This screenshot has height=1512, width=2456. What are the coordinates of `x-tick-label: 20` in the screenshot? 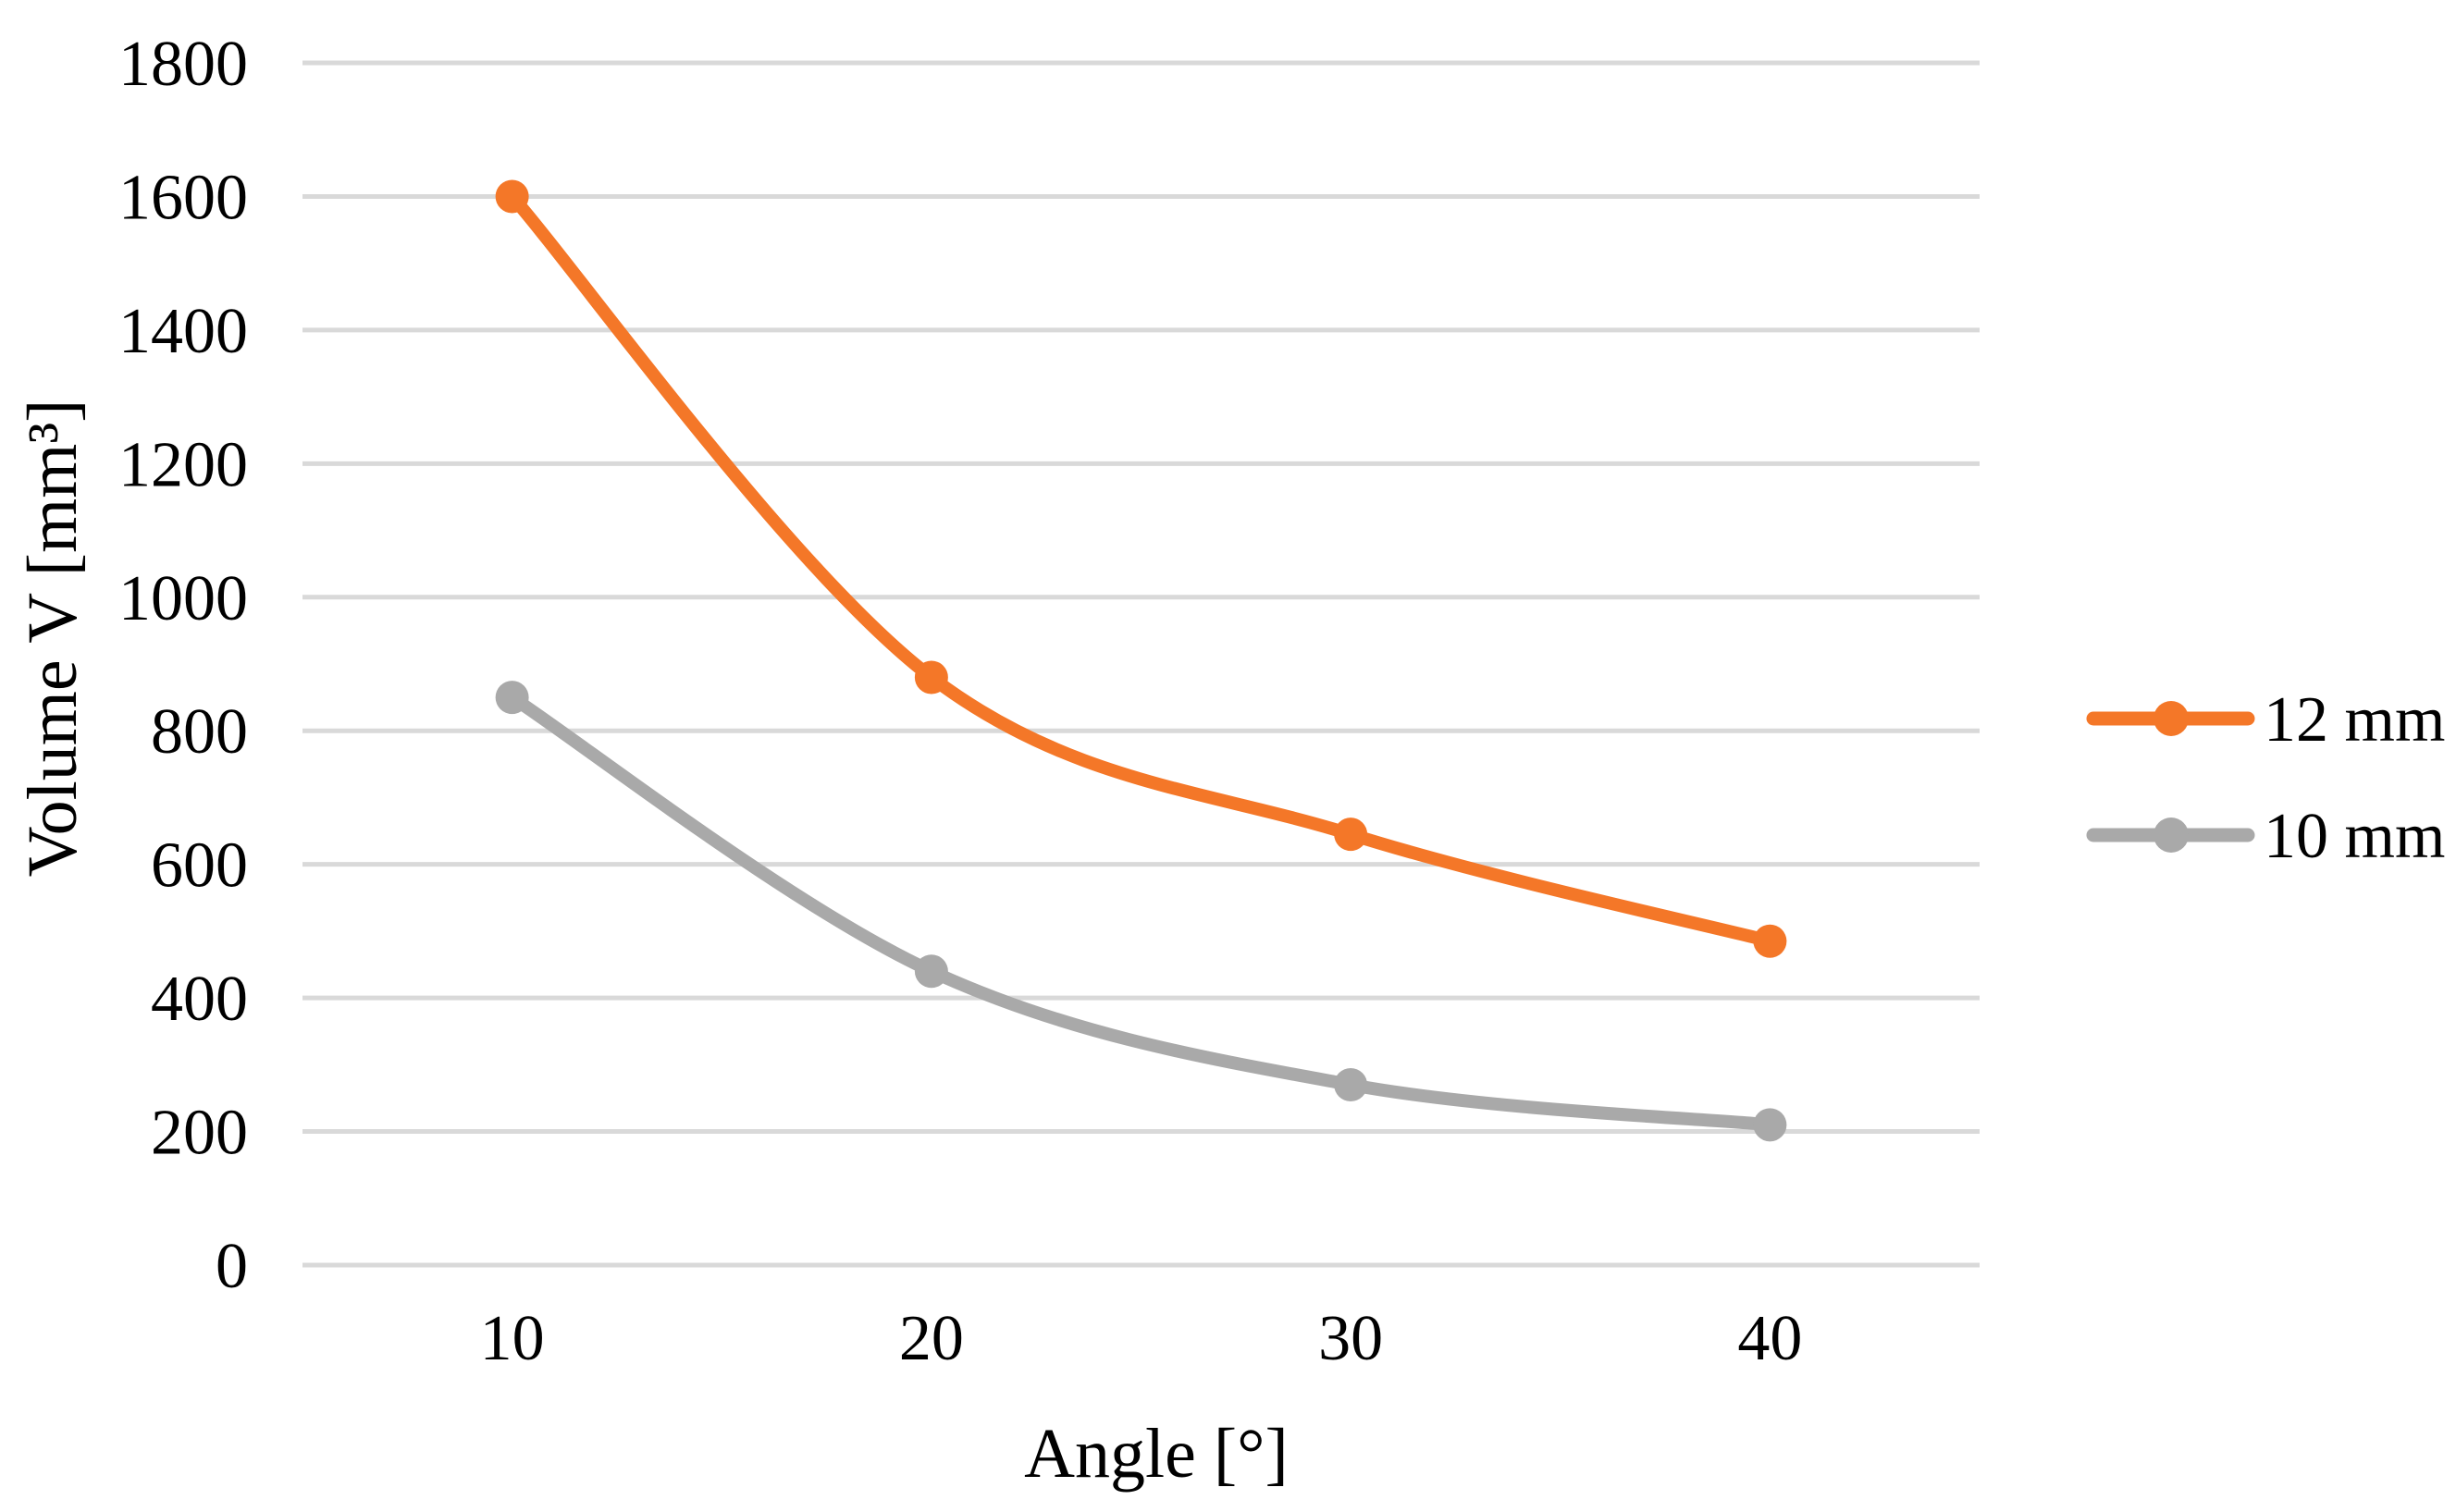 It's located at (931, 1338).